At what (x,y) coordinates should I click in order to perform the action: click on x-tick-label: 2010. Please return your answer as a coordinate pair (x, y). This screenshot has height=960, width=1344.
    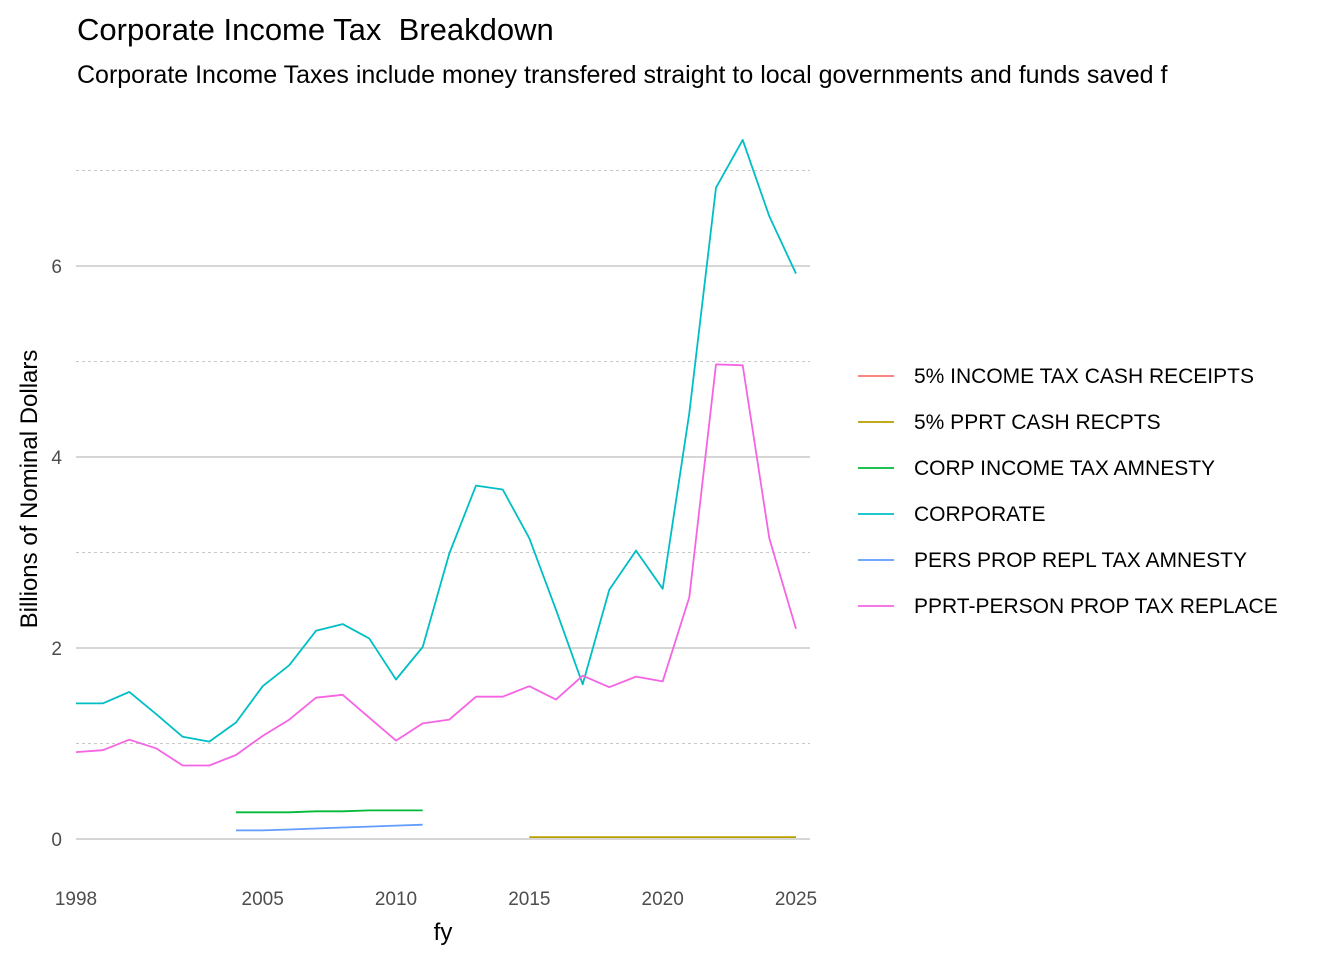
    Looking at the image, I should click on (396, 899).